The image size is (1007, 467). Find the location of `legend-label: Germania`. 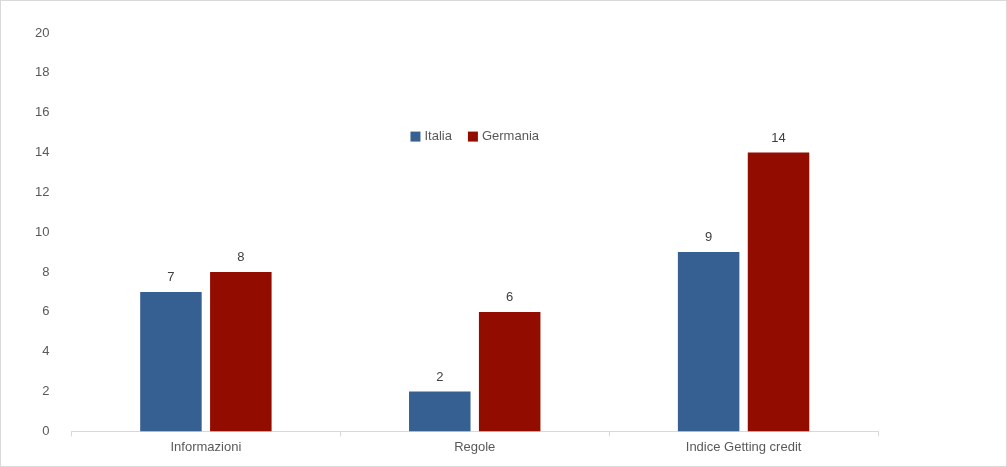

legend-label: Germania is located at coordinates (510, 136).